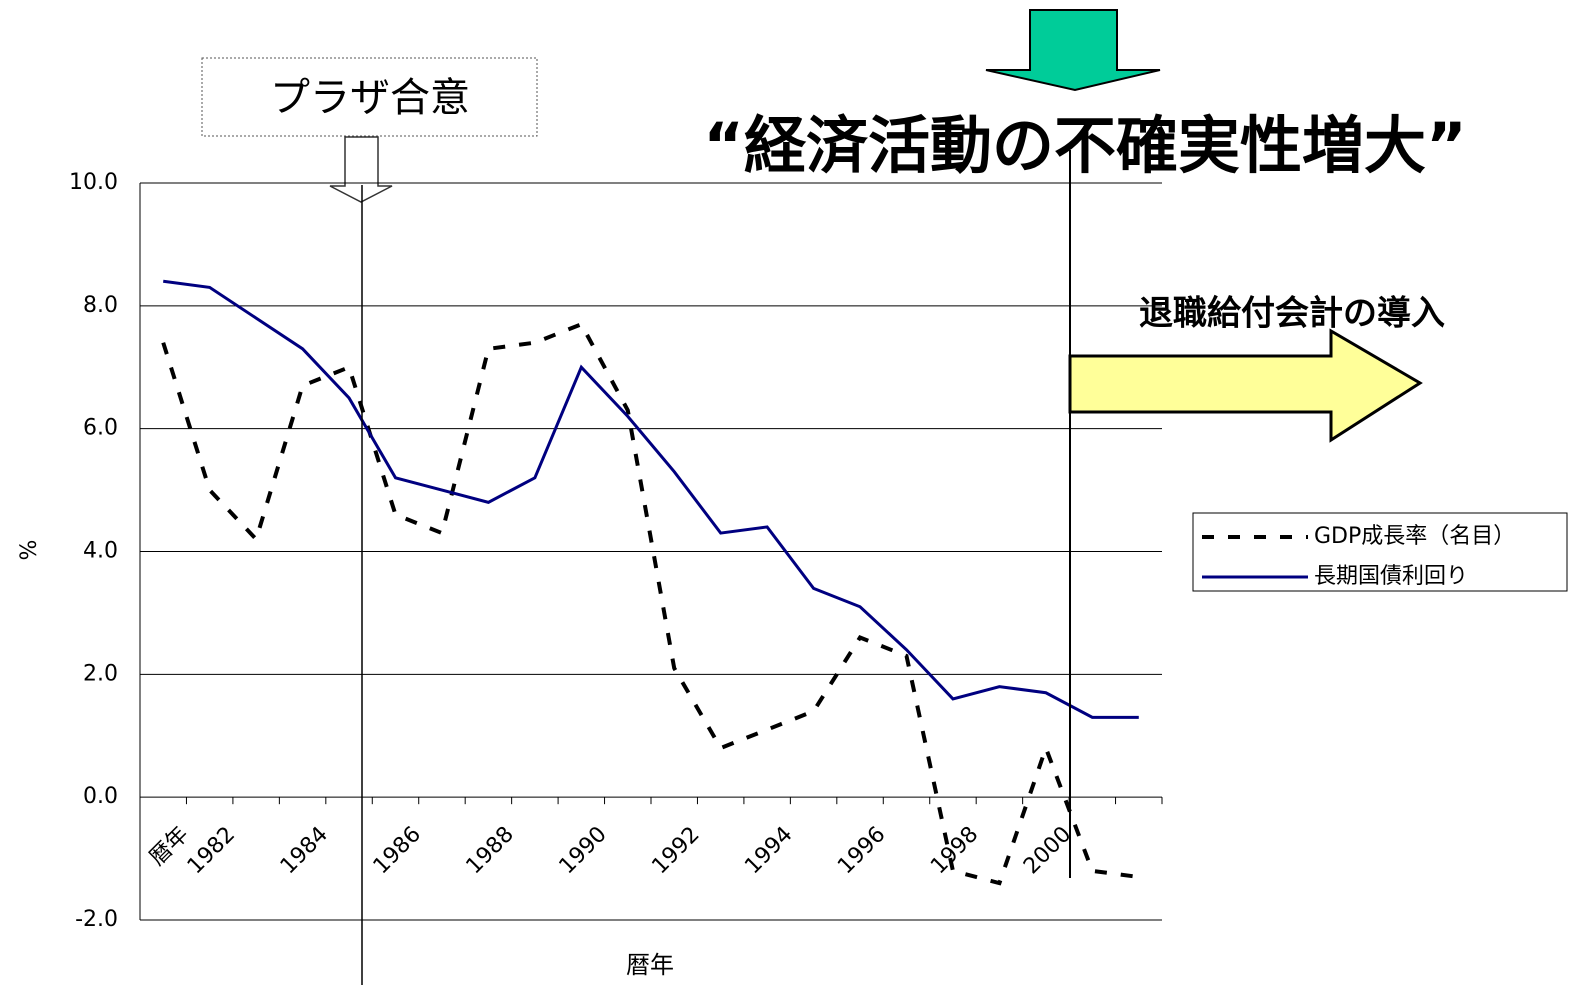 The image size is (1571, 985). What do you see at coordinates (211, 850) in the screenshot?
I see `x-tick-label: 1982` at bounding box center [211, 850].